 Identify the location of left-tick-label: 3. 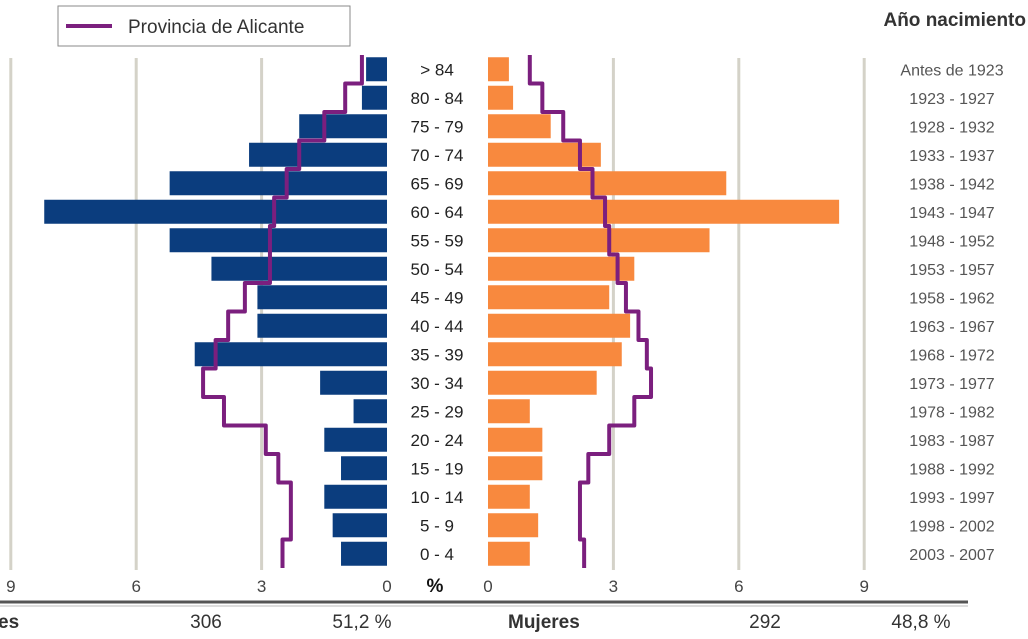
(261, 586).